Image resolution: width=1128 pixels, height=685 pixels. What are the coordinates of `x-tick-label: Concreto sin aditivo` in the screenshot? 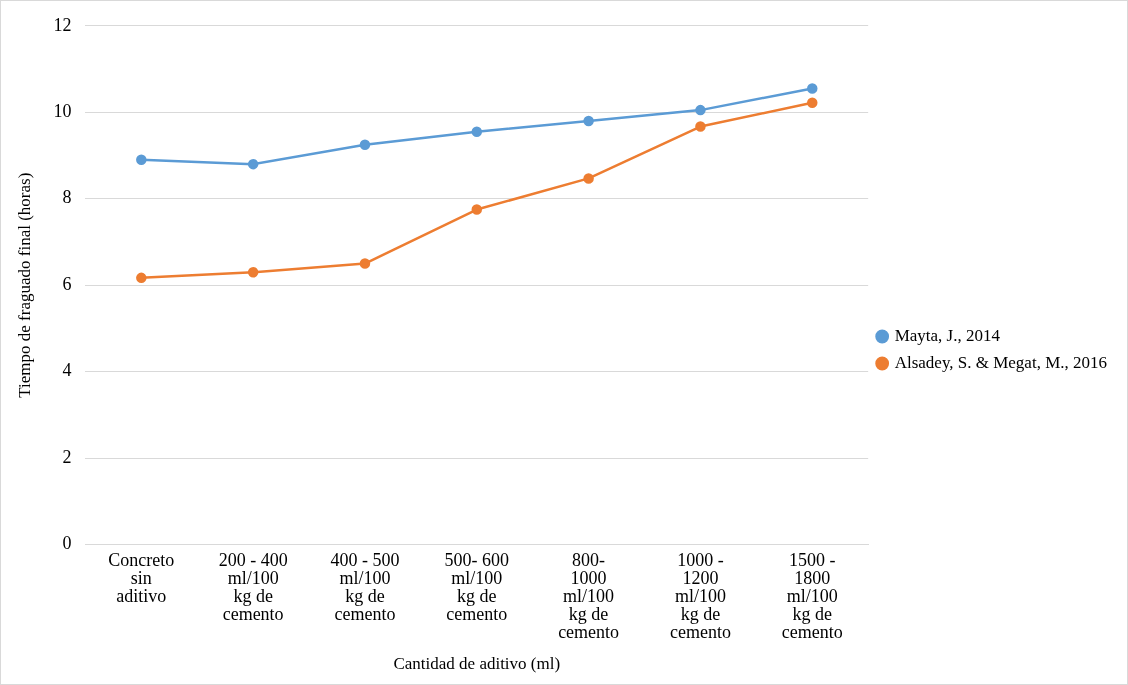 It's located at (141, 578).